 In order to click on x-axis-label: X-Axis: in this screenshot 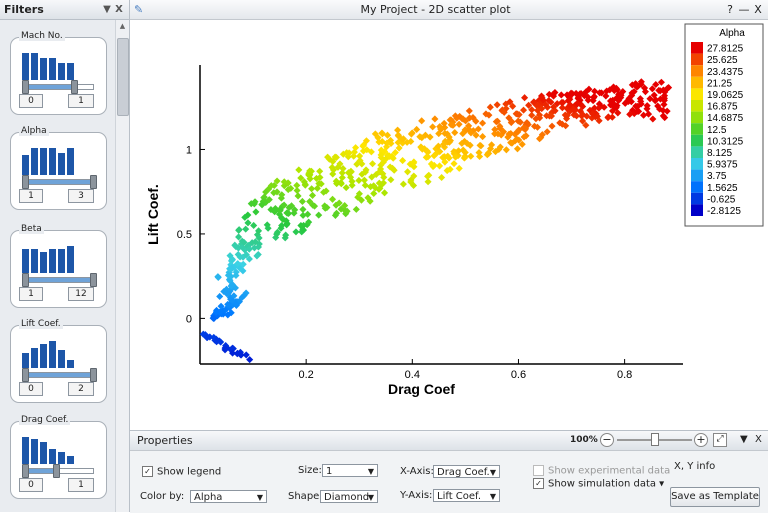, I will do `click(417, 471)`.